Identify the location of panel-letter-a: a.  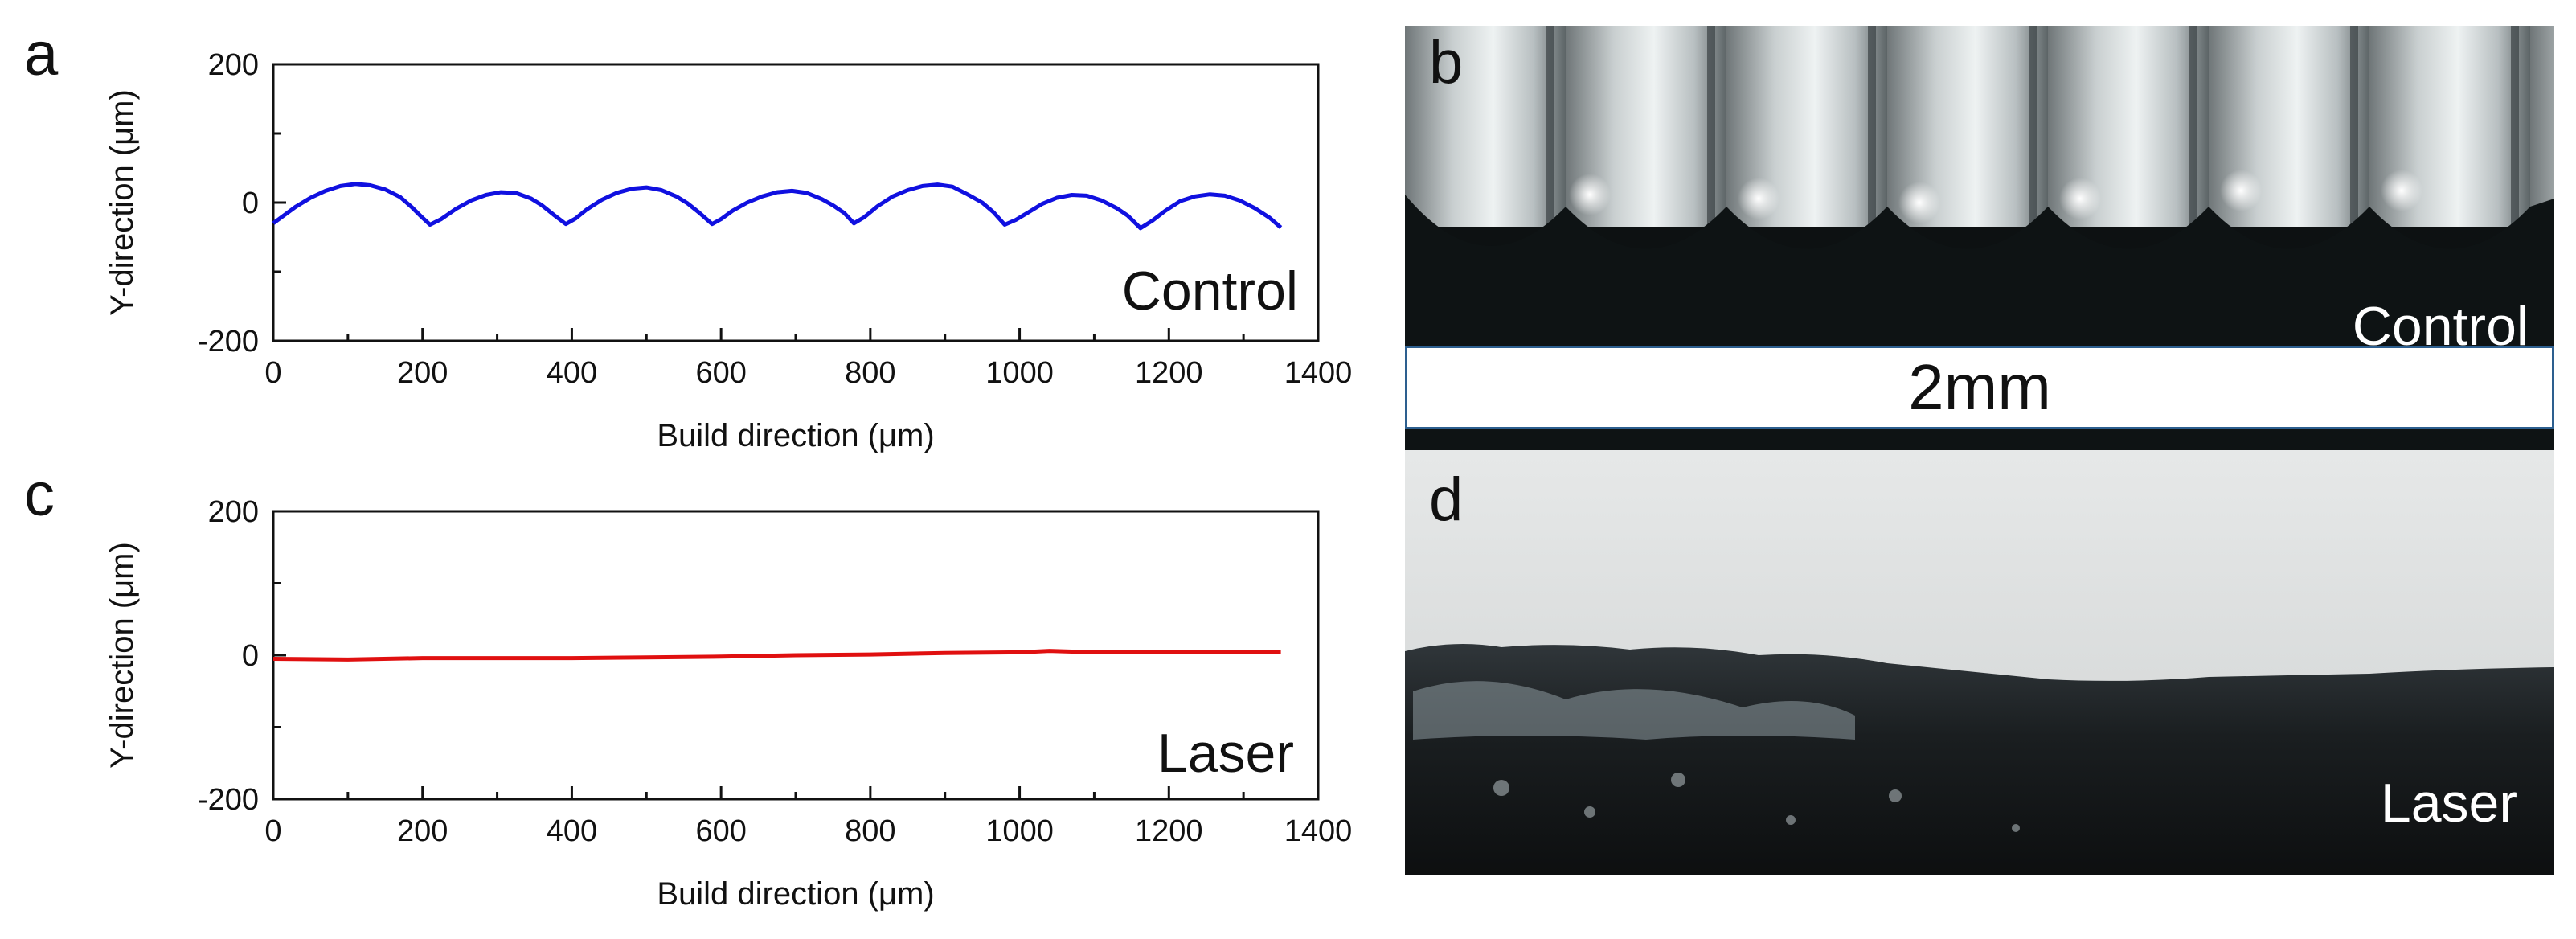
(41, 54).